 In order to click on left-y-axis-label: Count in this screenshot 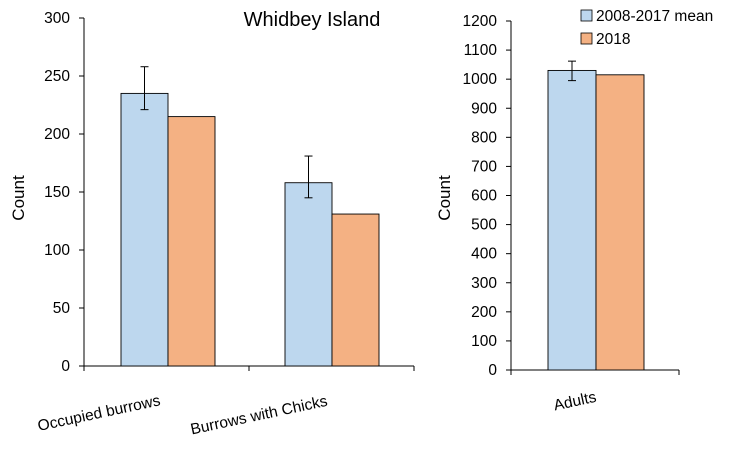, I will do `click(18, 198)`.